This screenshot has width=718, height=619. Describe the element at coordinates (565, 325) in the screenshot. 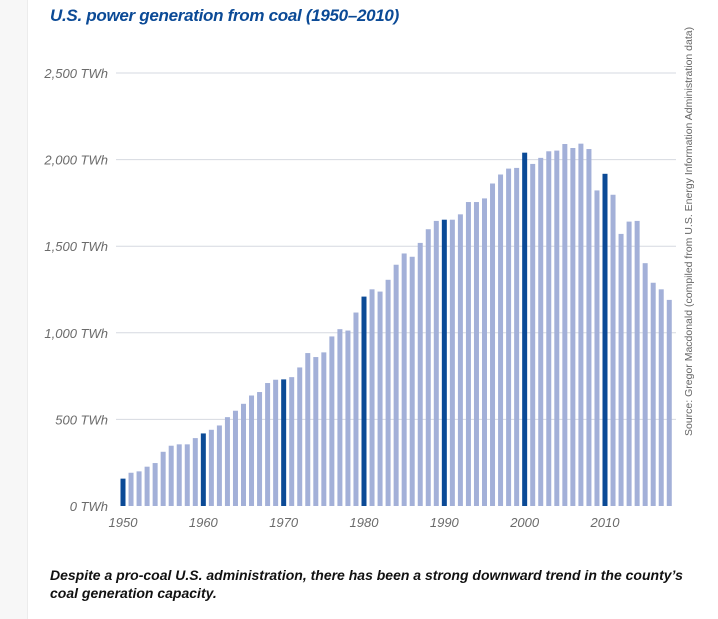

I see `bar-2005` at that location.